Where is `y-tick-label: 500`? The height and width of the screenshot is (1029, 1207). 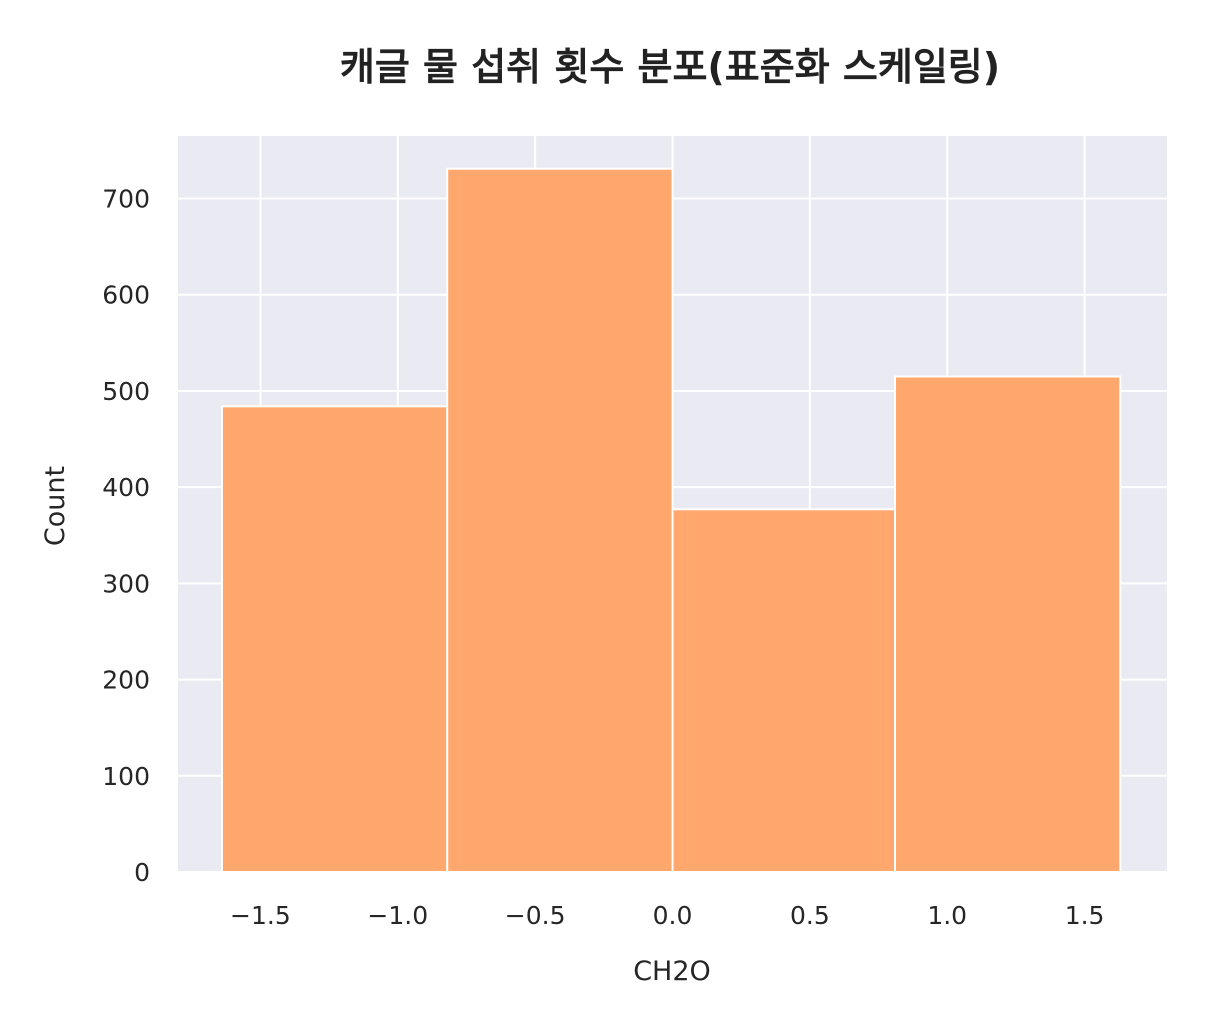 y-tick-label: 500 is located at coordinates (126, 391).